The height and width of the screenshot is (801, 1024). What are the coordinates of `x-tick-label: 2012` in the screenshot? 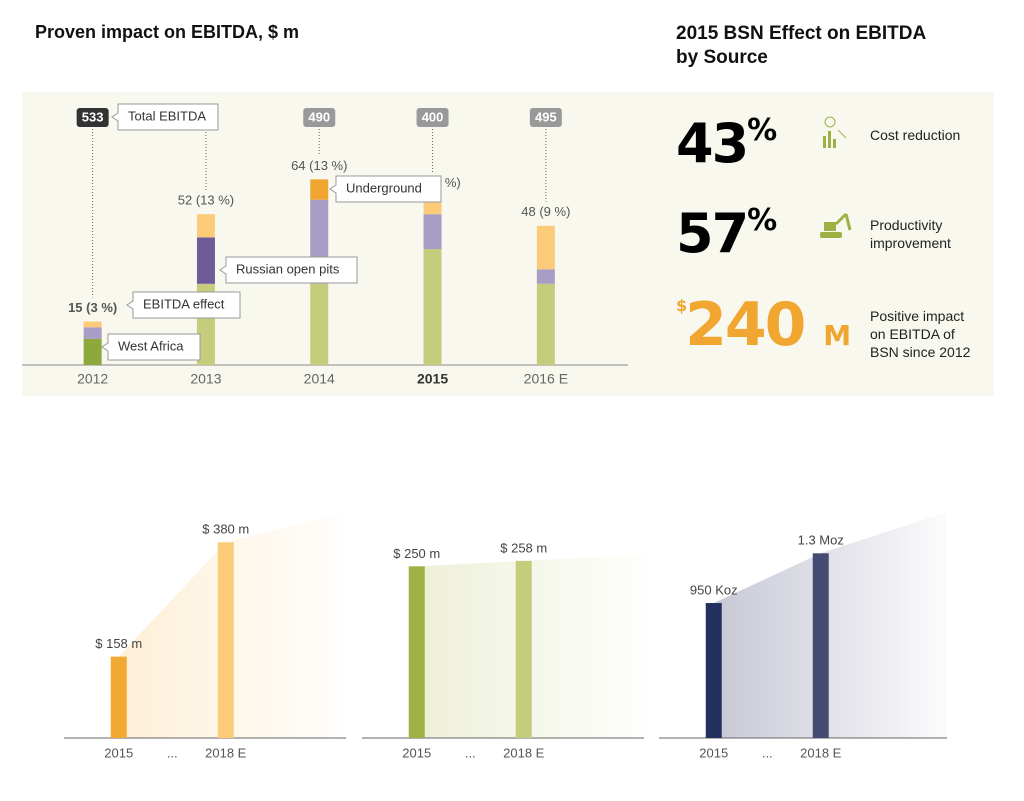 It's located at (92, 379).